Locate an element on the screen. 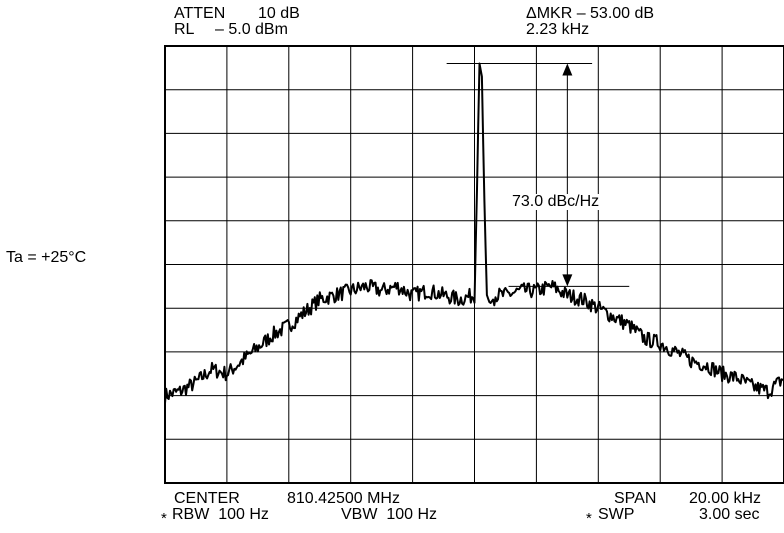 The height and width of the screenshot is (533, 784). center-label: CENTER is located at coordinates (207, 498).